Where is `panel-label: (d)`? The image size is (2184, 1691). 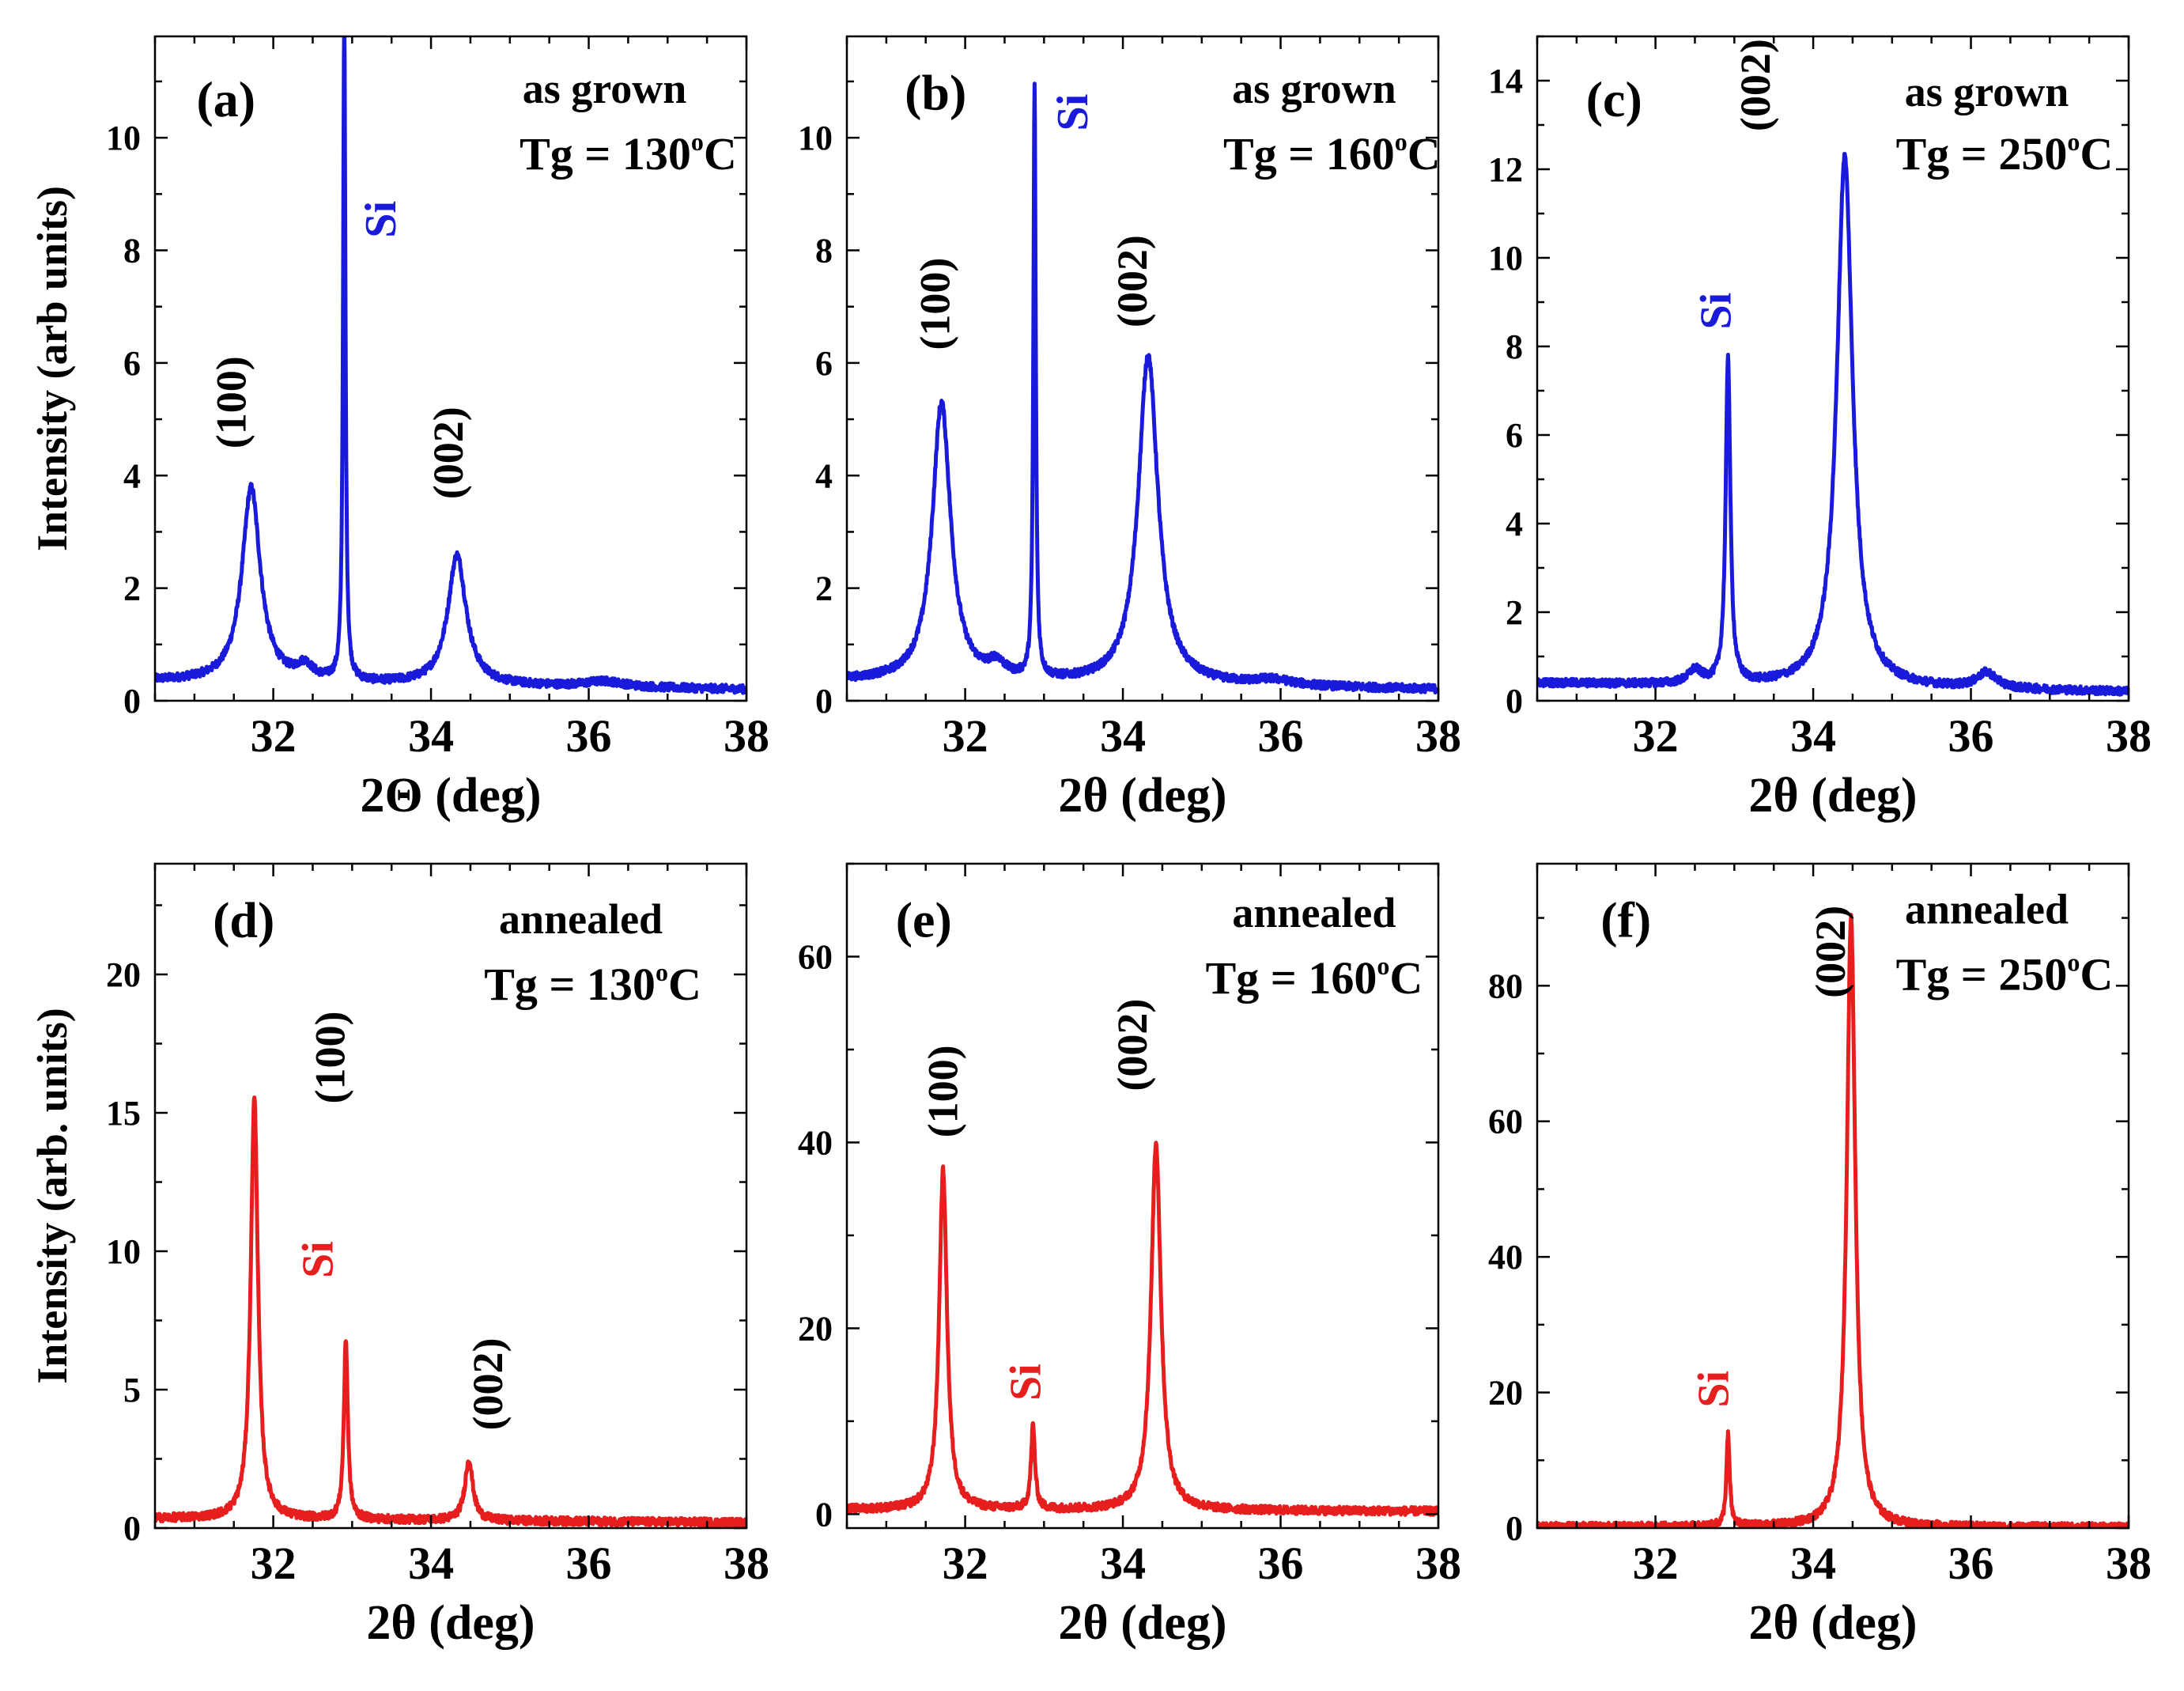 panel-label: (d) is located at coordinates (243, 919).